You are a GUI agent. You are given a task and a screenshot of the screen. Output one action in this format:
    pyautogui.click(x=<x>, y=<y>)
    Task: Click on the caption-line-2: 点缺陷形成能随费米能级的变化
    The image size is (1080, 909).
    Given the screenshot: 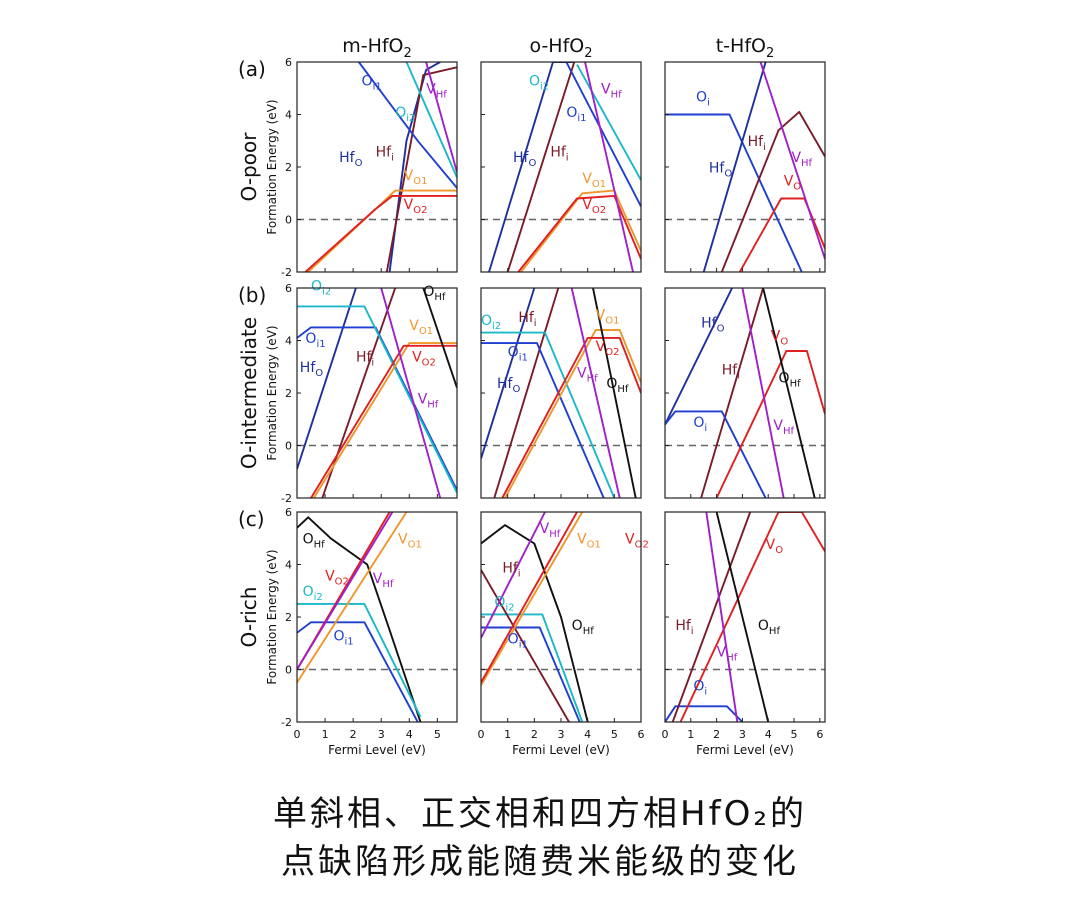 What is the action you would take?
    pyautogui.click(x=540, y=862)
    